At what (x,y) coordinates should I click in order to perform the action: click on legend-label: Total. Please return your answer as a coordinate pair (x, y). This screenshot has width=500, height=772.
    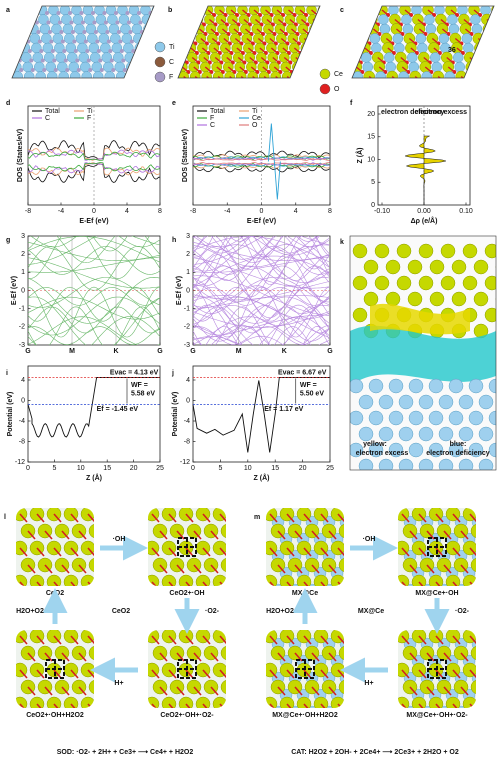
    Looking at the image, I should click on (52, 111).